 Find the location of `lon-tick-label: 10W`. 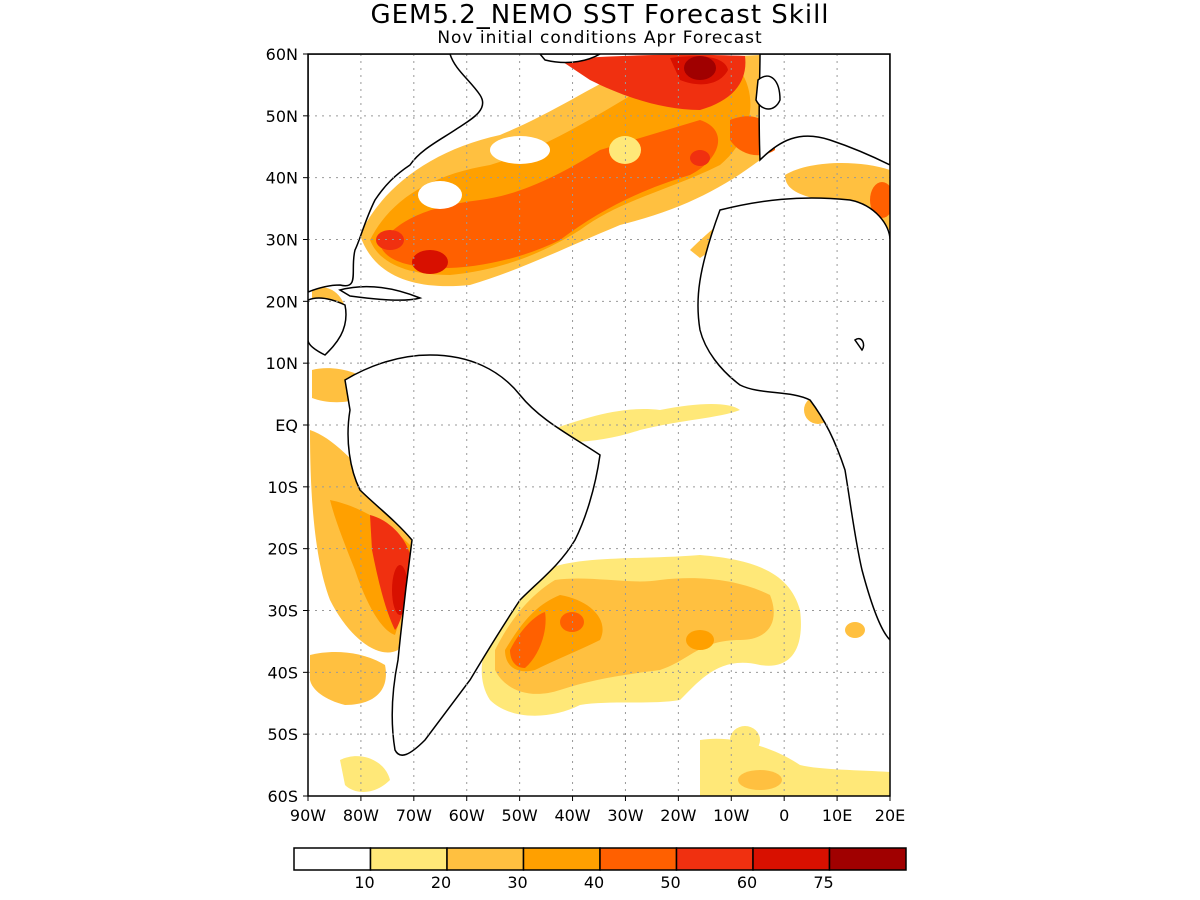

lon-tick-label: 10W is located at coordinates (731, 815).